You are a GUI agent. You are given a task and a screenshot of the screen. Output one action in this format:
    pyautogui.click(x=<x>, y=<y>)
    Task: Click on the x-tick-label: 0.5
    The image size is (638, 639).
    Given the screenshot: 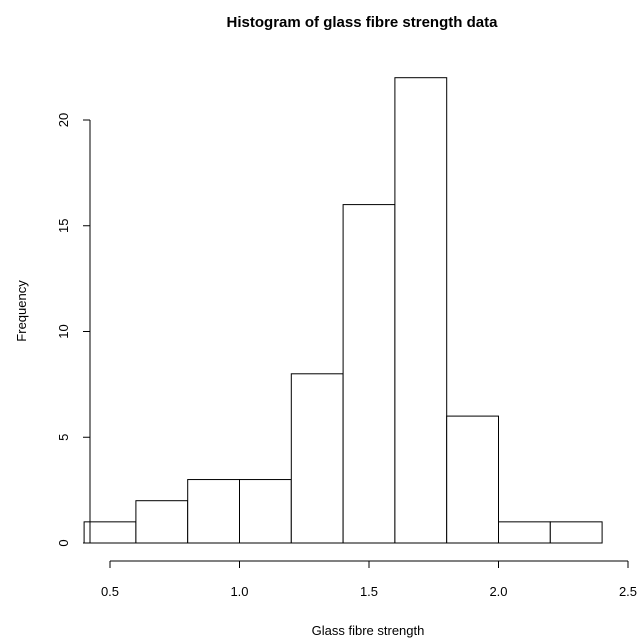 What is the action you would take?
    pyautogui.click(x=110, y=591)
    